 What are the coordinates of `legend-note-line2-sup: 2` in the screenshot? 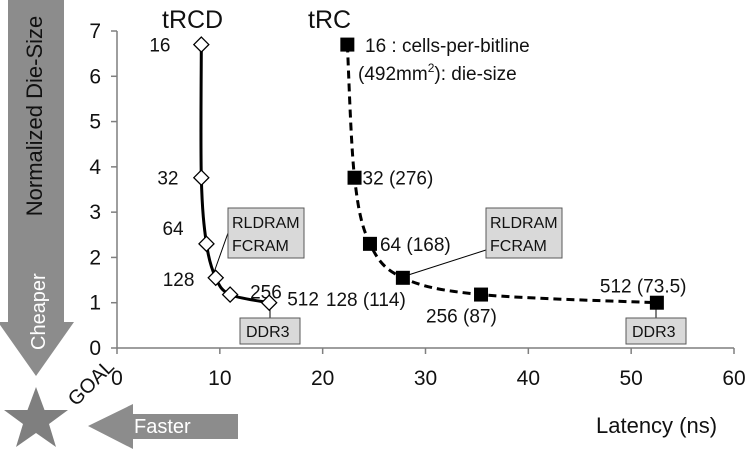 It's located at (431, 68).